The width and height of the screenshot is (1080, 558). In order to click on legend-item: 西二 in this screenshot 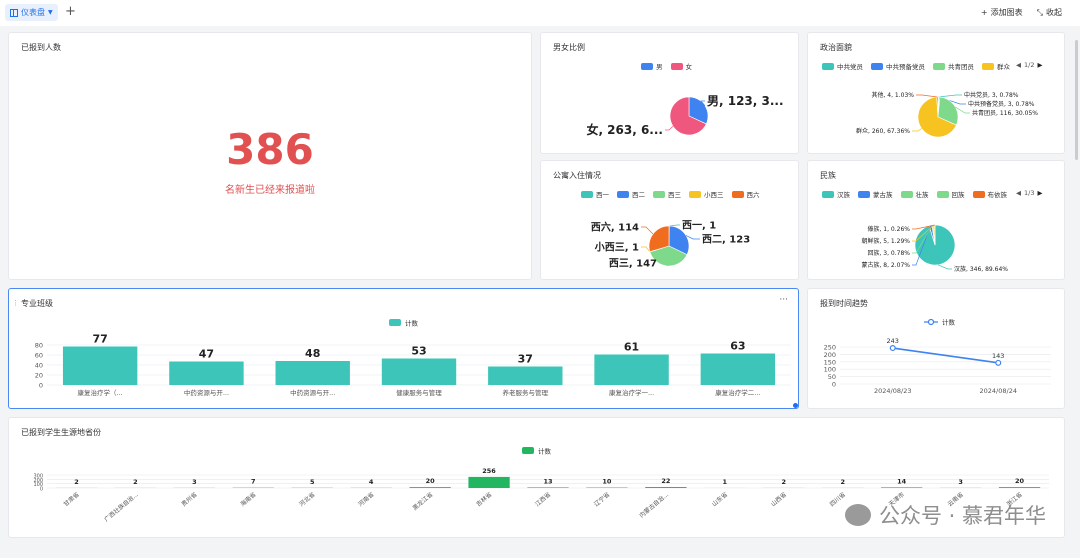, I will do `click(631, 194)`.